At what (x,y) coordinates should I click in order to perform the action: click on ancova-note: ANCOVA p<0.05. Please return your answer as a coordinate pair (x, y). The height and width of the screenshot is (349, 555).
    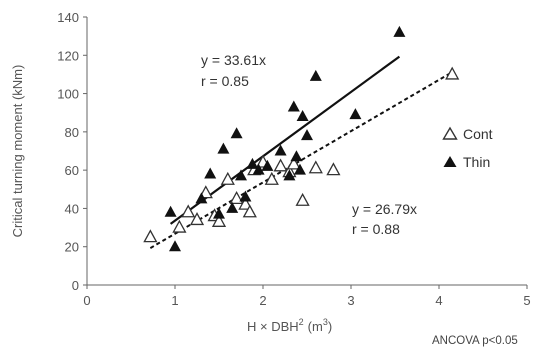
    Looking at the image, I should click on (475, 341).